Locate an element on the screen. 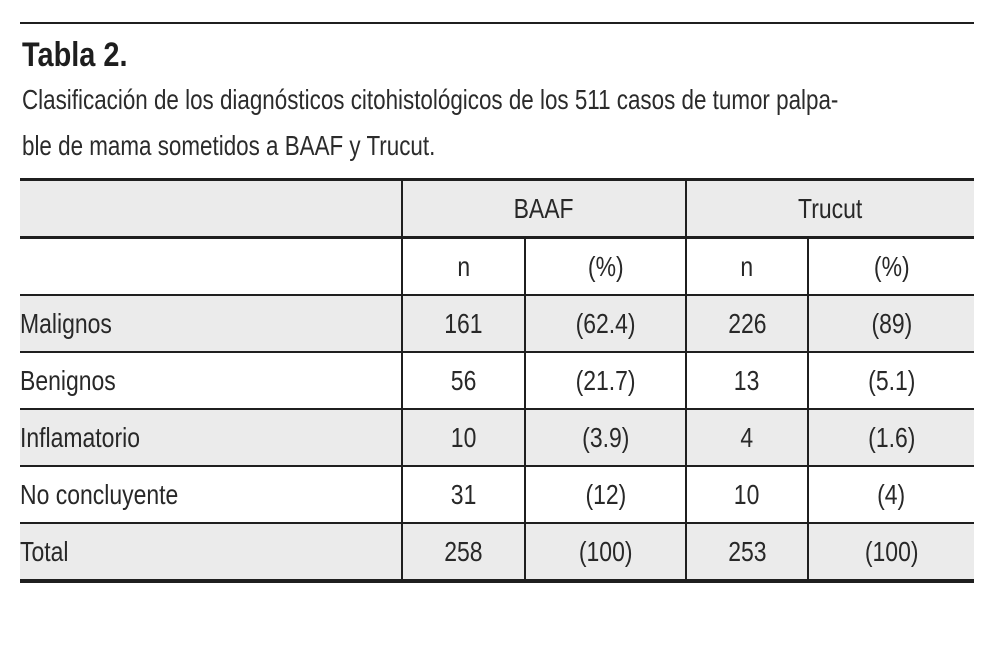 This screenshot has height=663, width=1004. group-header-empty-cell is located at coordinates (211, 209).